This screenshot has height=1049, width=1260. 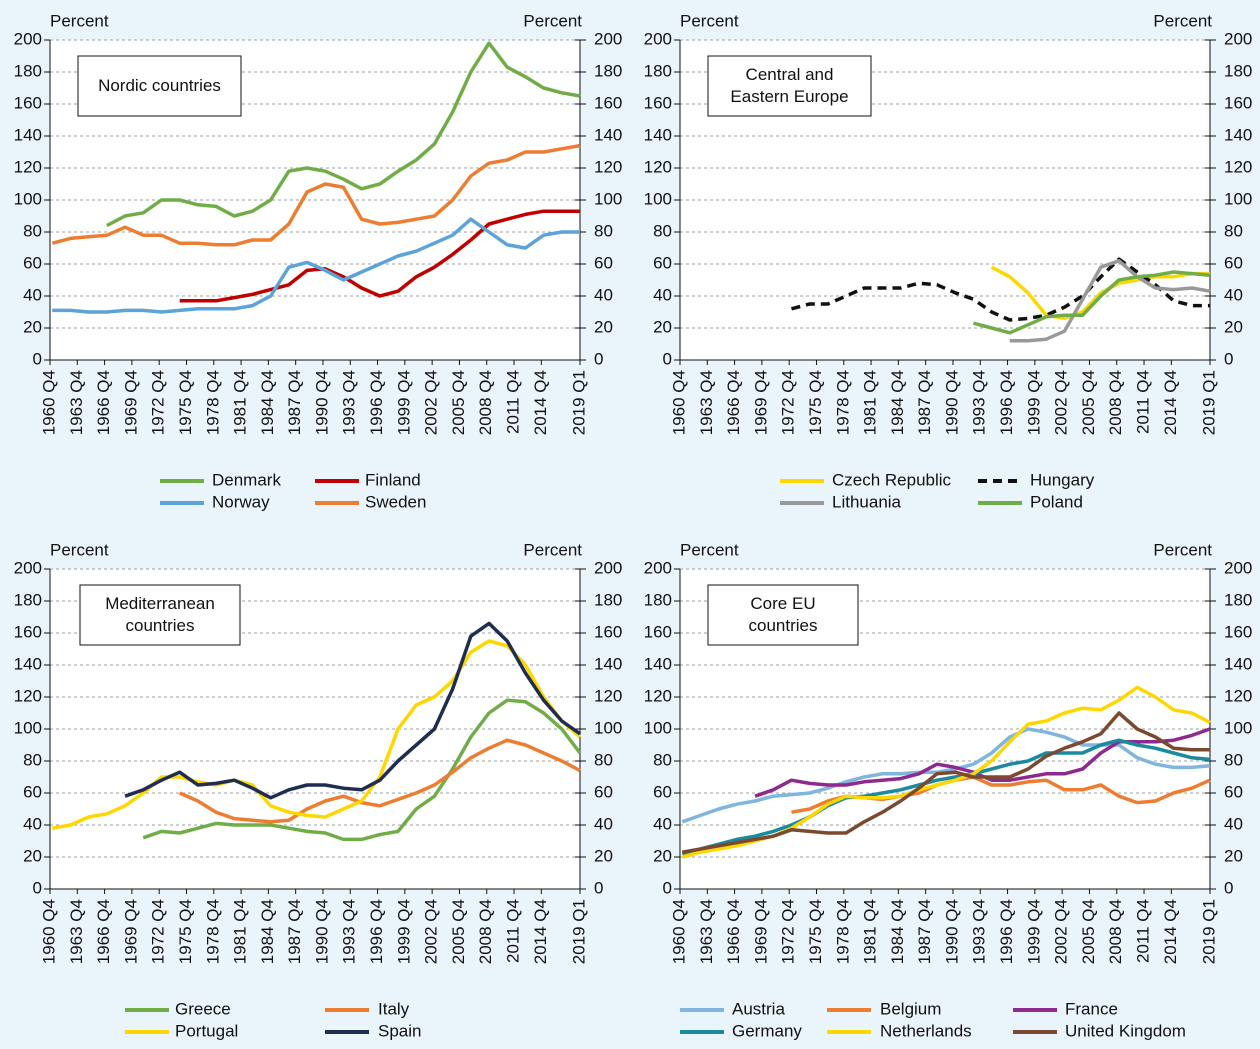 What do you see at coordinates (267, 402) in the screenshot?
I see `x-tick-label: 1984 Q4` at bounding box center [267, 402].